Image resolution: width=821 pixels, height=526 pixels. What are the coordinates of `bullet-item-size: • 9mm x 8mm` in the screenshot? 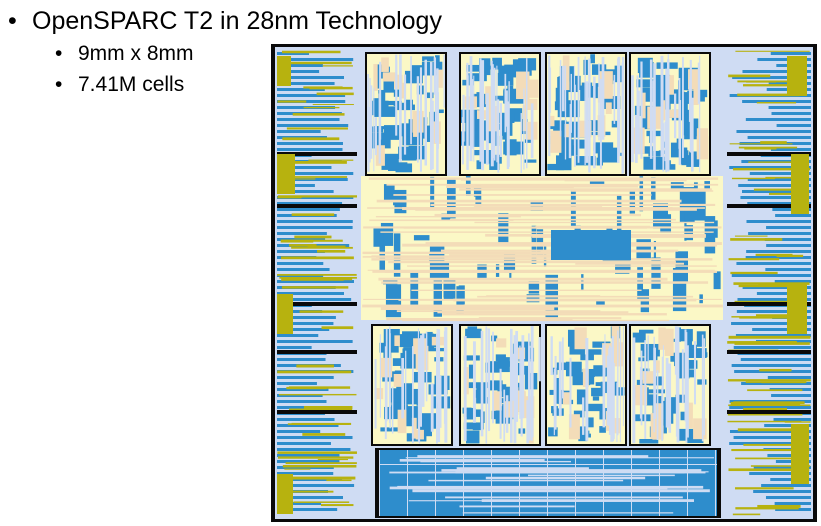 It's located at (225, 53).